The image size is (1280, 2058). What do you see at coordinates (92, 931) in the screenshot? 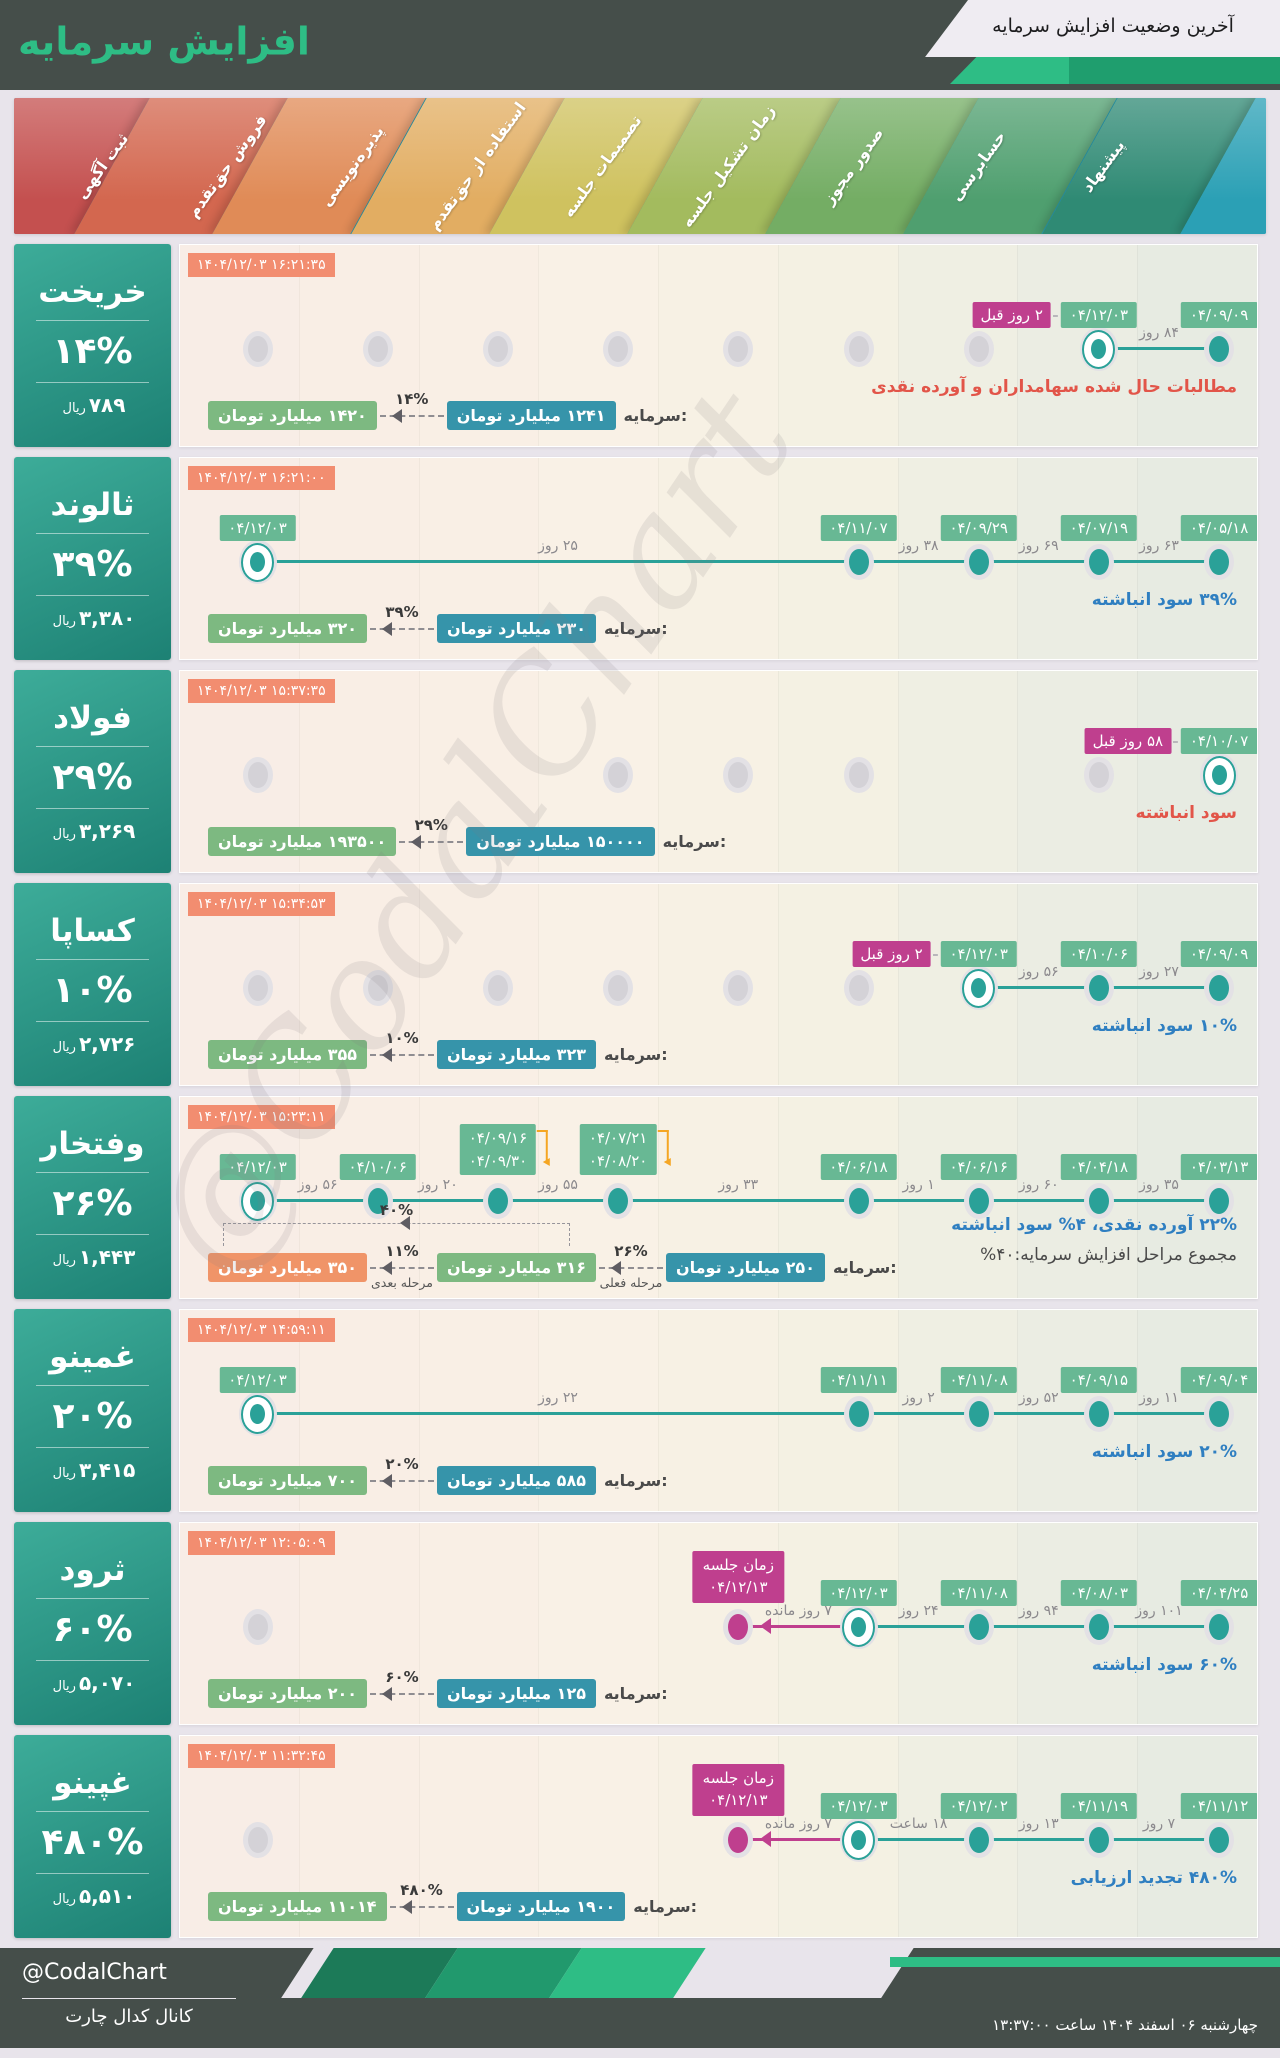
I see `company-name: کساپا` at bounding box center [92, 931].